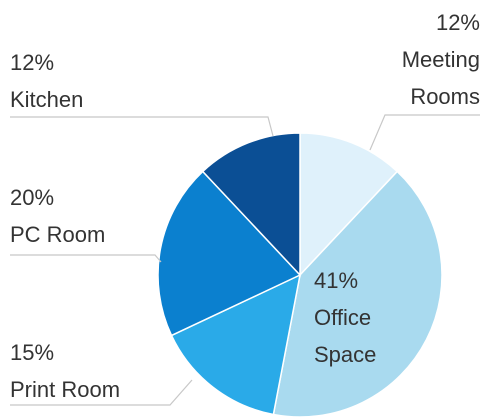 The image size is (485, 419). I want to click on slice-label: 12% Kitchen, so click(95, 81).